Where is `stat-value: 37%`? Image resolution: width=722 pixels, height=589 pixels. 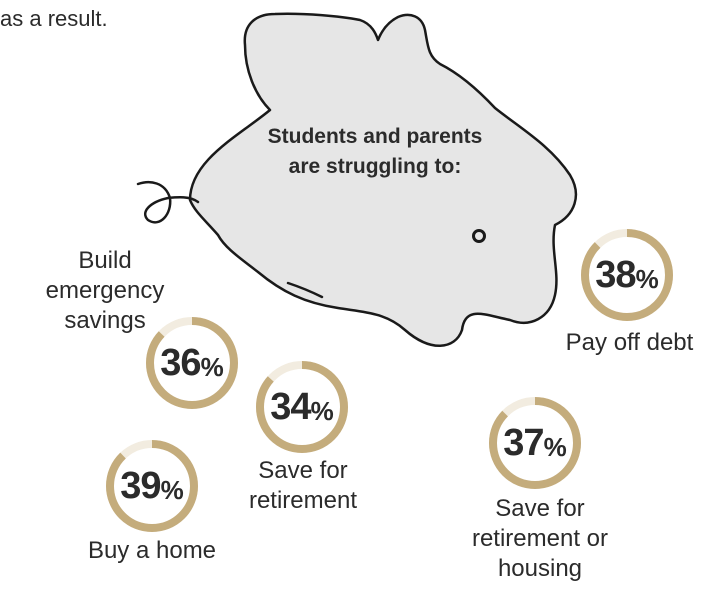
stat-value: 37% is located at coordinates (535, 442).